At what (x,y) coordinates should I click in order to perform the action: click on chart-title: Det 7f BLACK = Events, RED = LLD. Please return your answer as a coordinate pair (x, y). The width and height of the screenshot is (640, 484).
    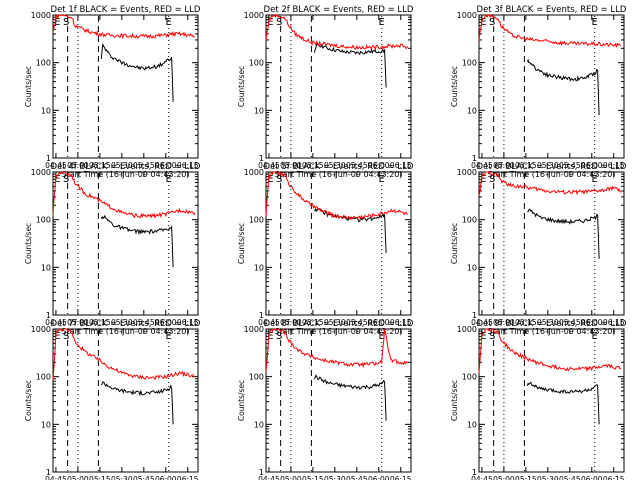
    Looking at the image, I should click on (126, 324).